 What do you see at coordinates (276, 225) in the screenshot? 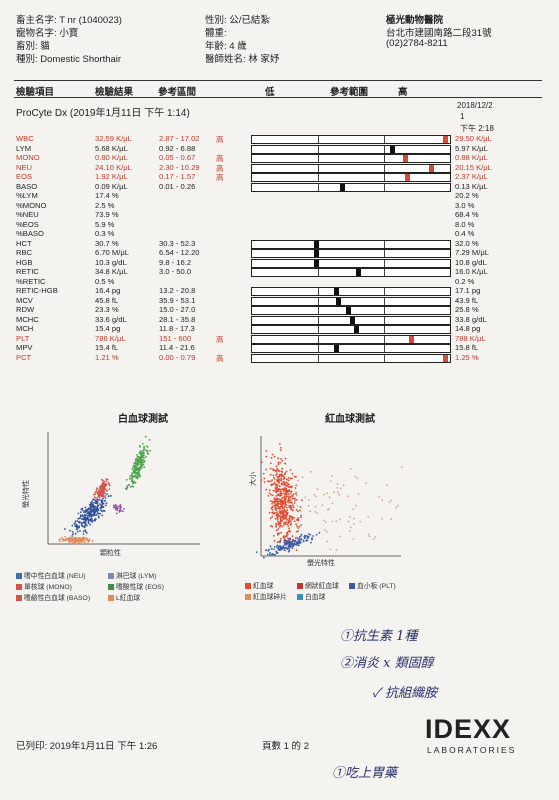
I see `result-row: %EOS 5.9 % 8.0 %` at bounding box center [276, 225].